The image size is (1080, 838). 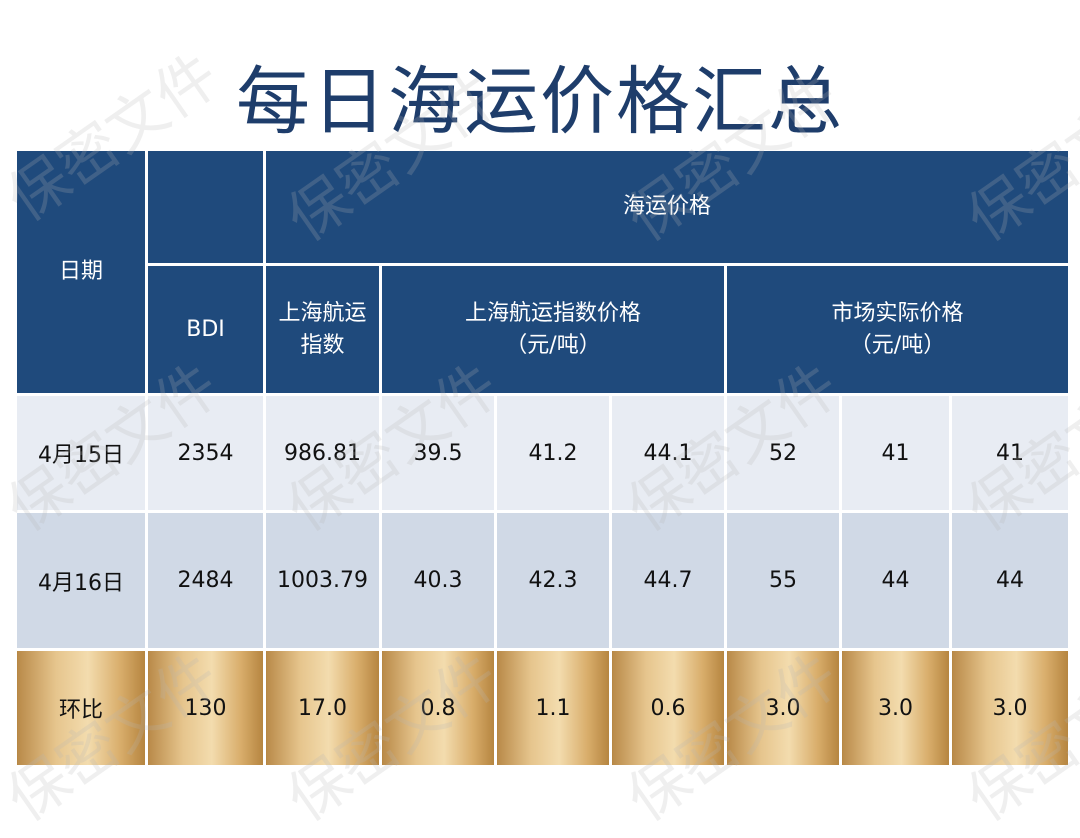 What do you see at coordinates (1010, 580) in the screenshot?
I see `cell-market-price-3: 44` at bounding box center [1010, 580].